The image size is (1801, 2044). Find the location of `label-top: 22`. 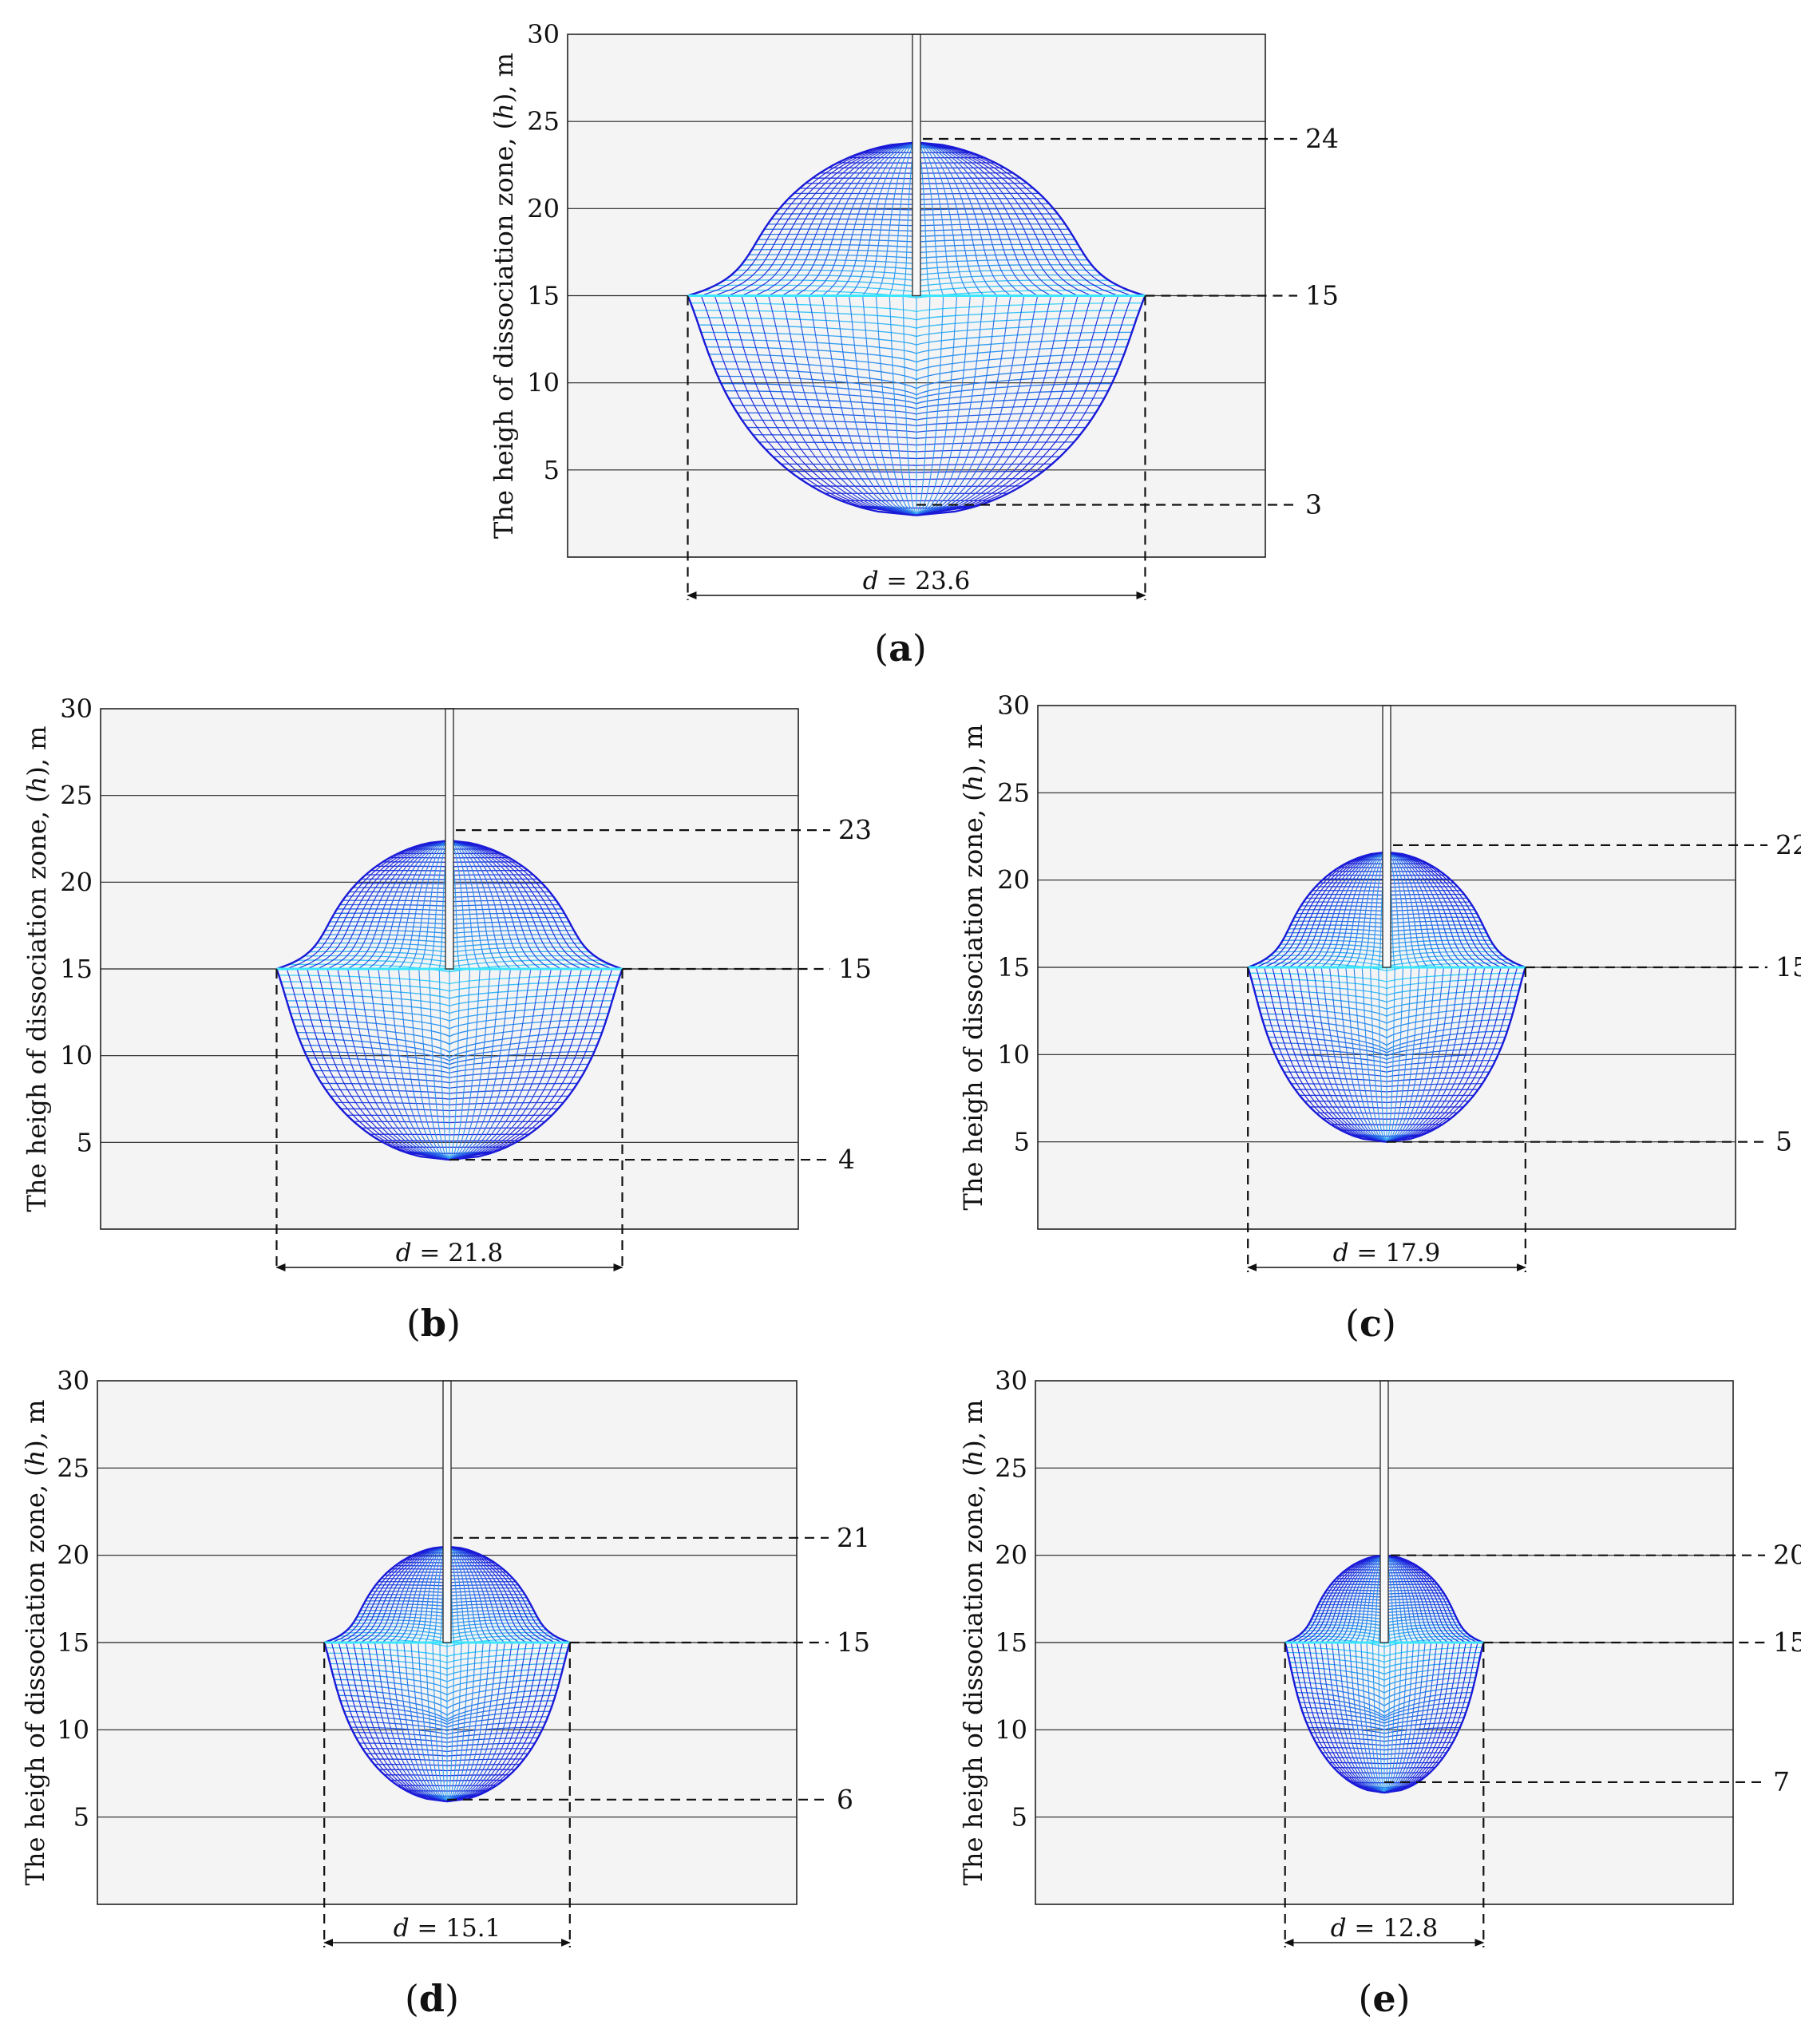

label-top: 22 is located at coordinates (1788, 844).